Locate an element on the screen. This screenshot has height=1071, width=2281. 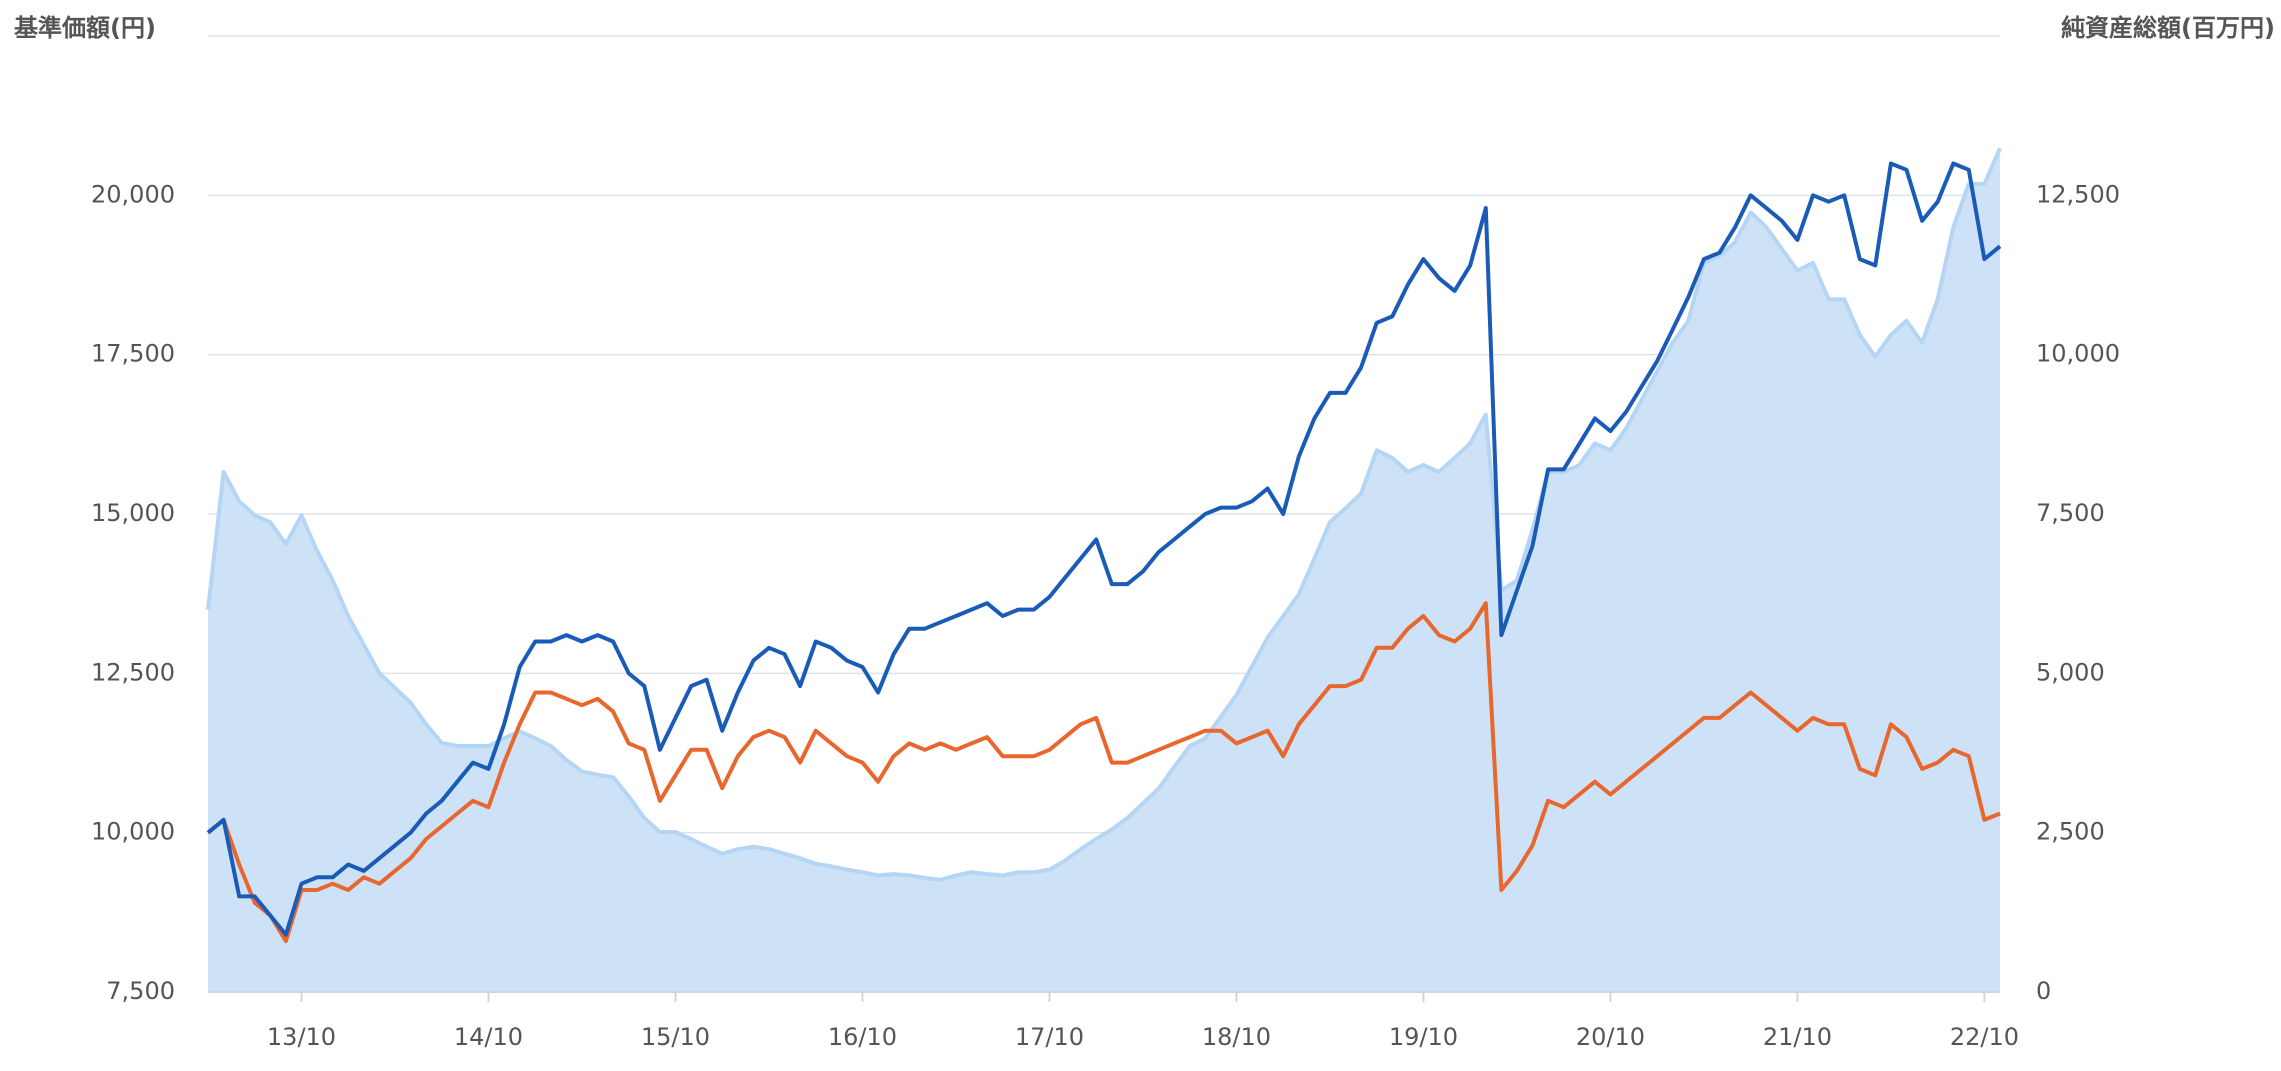
x-tick-label: 15/10 is located at coordinates (675, 1037).